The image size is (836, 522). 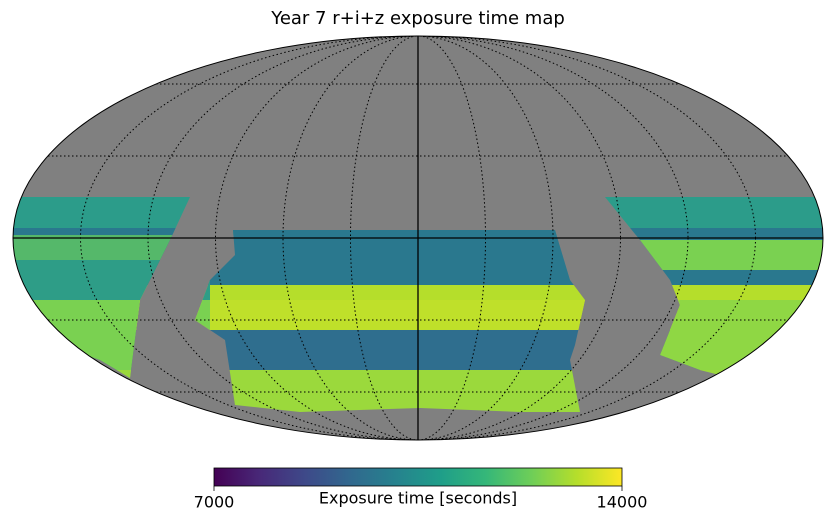 What do you see at coordinates (214, 502) in the screenshot?
I see `colorbar-tick-label: 7000` at bounding box center [214, 502].